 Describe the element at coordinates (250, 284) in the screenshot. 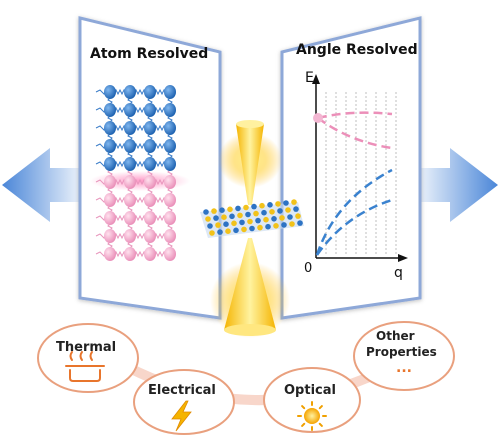

I see `lower-cone` at that location.